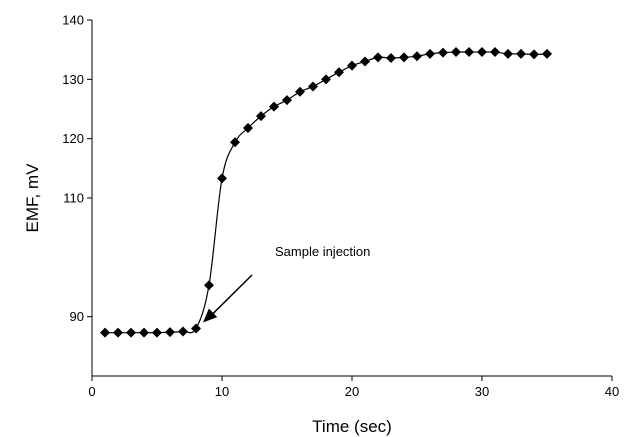  Describe the element at coordinates (73, 138) in the screenshot. I see `y-tick-label: 120` at that location.